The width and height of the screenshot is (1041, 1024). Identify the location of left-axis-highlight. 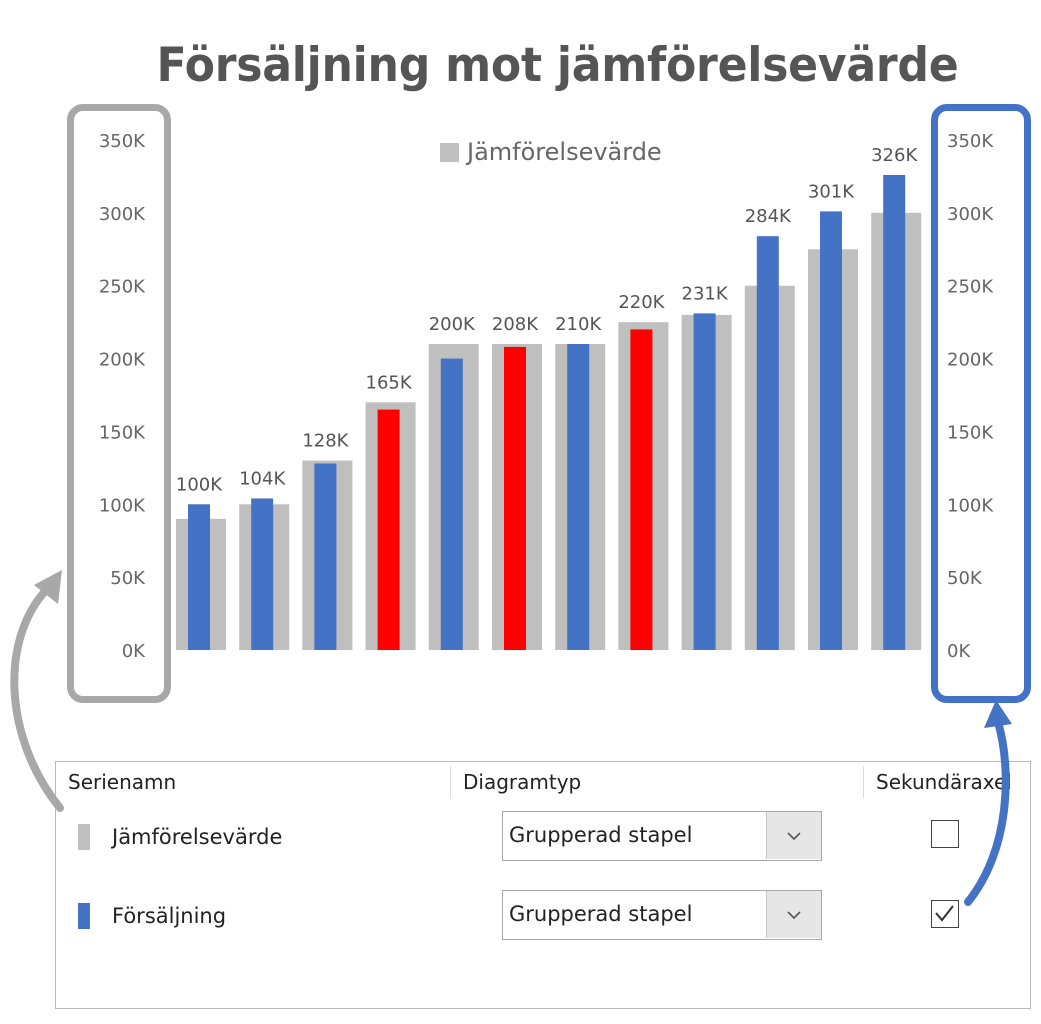
(119, 403).